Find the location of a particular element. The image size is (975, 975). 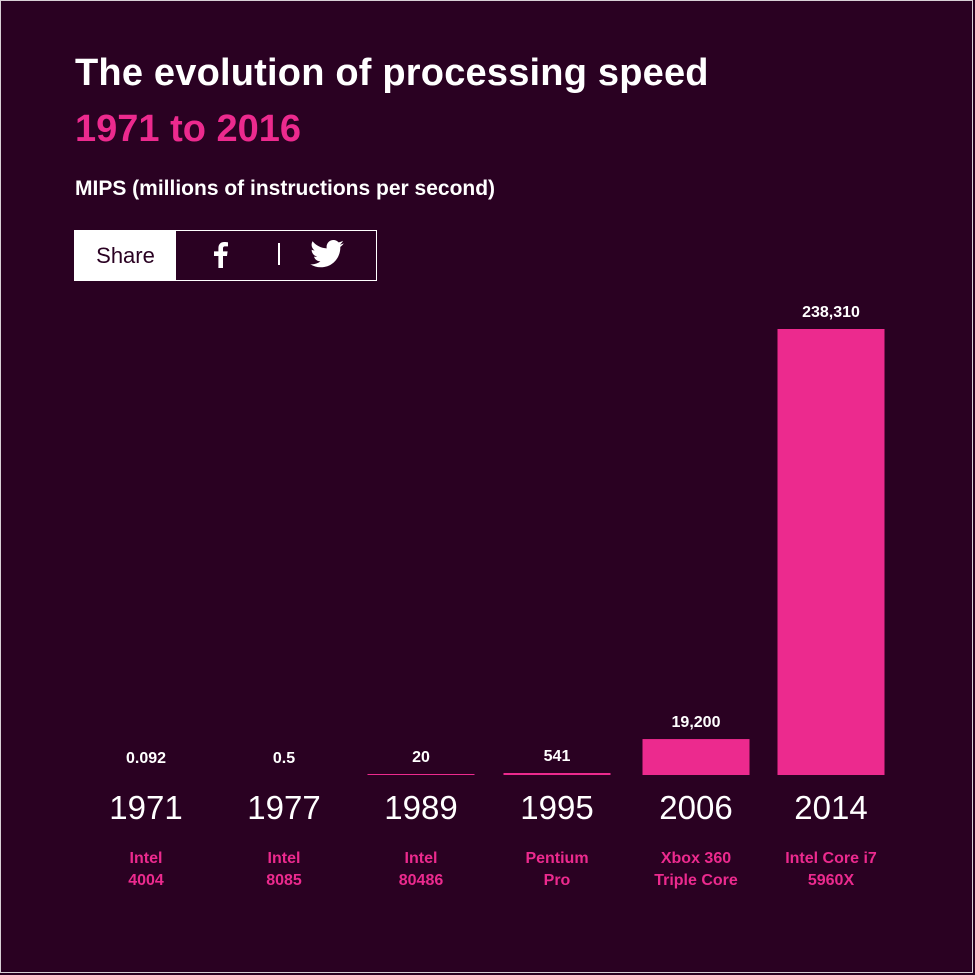

share-button: Share is located at coordinates (125, 255).